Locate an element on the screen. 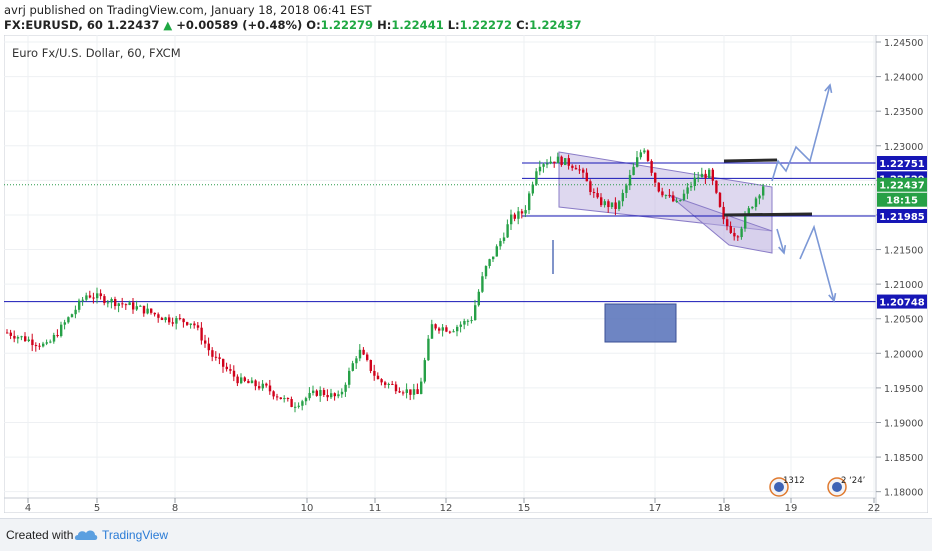 Image resolution: width=932 pixels, height=551 pixels. y-tick-label: 1.24500 is located at coordinates (903, 43).